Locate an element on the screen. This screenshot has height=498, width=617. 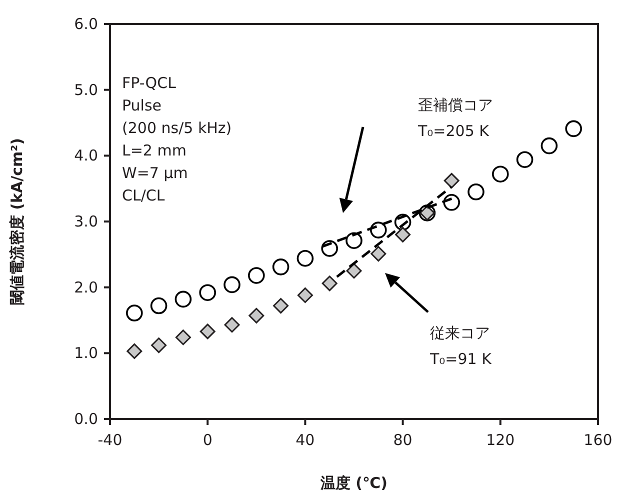
y-tick-label: 2.0 is located at coordinates (86, 287).